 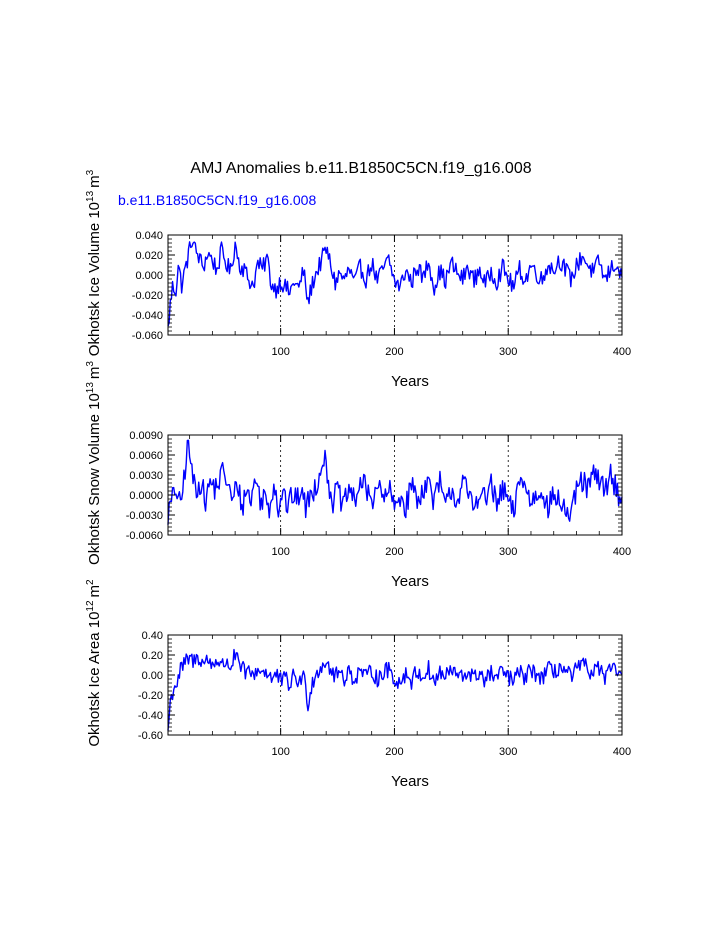 I want to click on y-tick-label: -0.60, so click(x=150, y=736).